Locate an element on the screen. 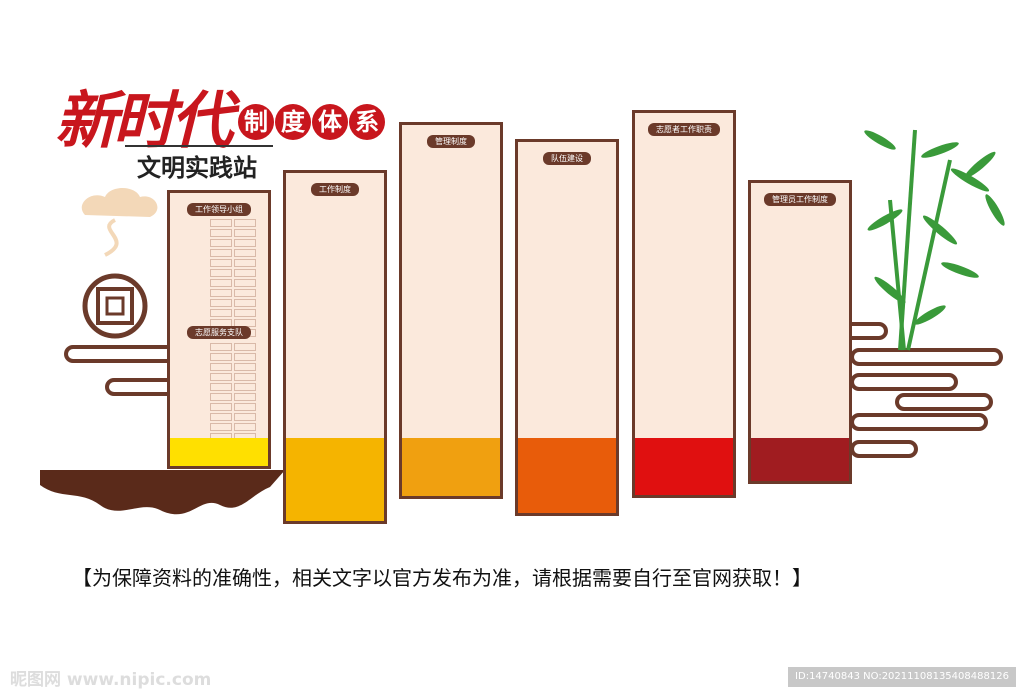 Image resolution: width=1024 pixels, height=697 pixels. panel-management-rules: 管理制度 is located at coordinates (451, 310).